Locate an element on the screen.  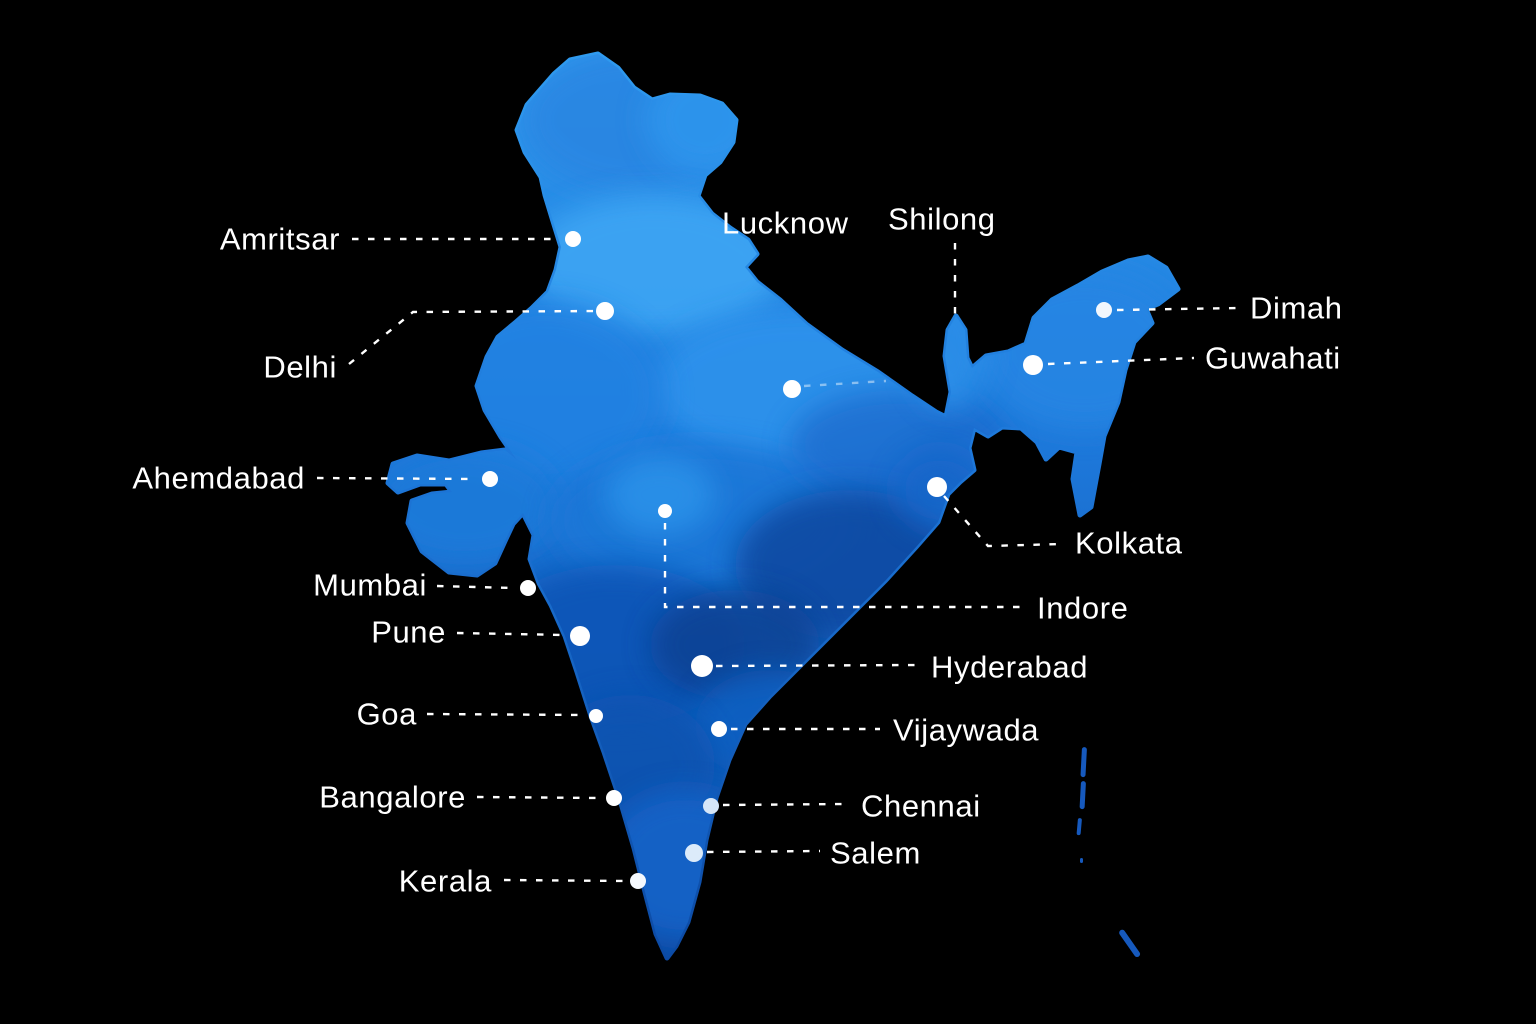
city-label-bangalore: Bangalore is located at coordinates (392, 797).